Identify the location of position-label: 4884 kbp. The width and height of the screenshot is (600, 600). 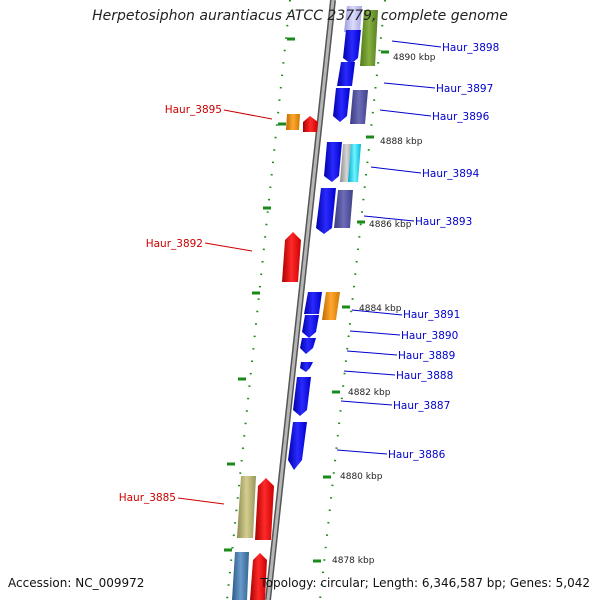
(380, 309).